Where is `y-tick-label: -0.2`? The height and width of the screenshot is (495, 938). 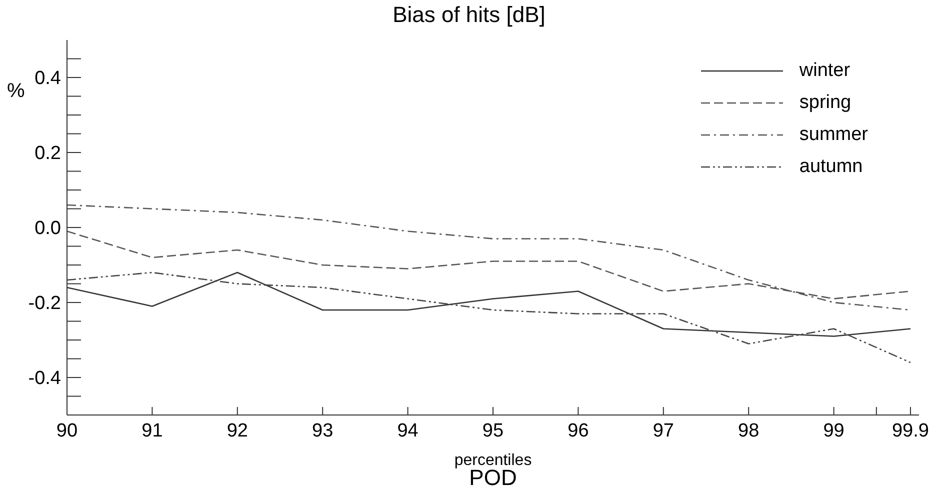 y-tick-label: -0.2 is located at coordinates (44, 303).